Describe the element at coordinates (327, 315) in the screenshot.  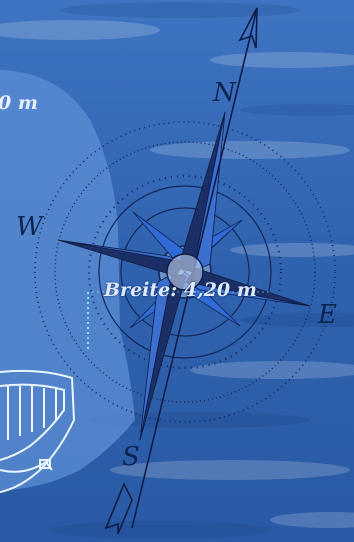
I see `compass-east-label: E` at that location.